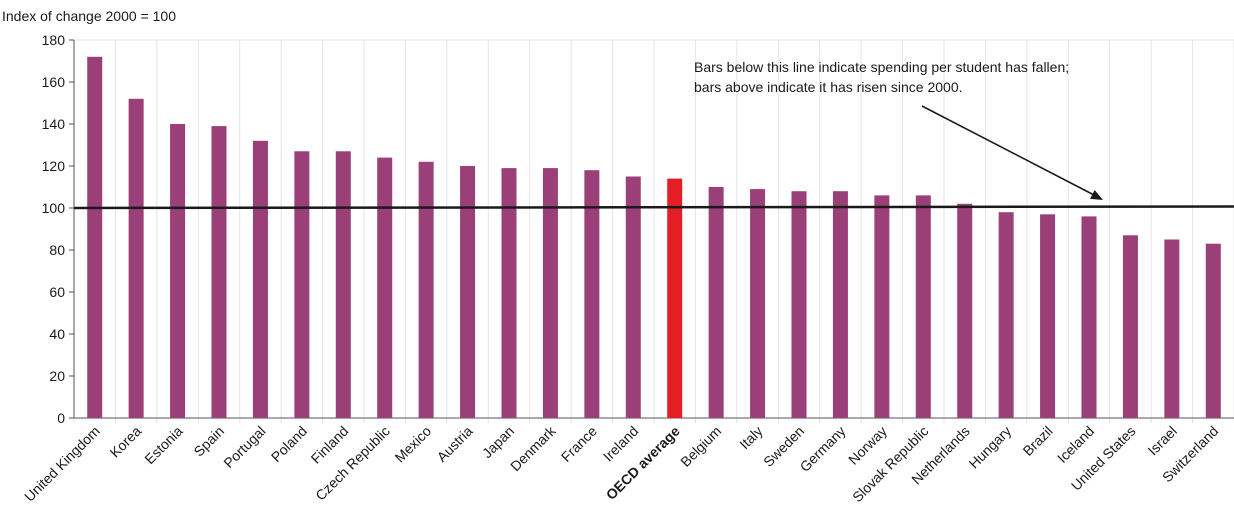 The width and height of the screenshot is (1234, 526). I want to click on y-tick-label: 140, so click(54, 124).